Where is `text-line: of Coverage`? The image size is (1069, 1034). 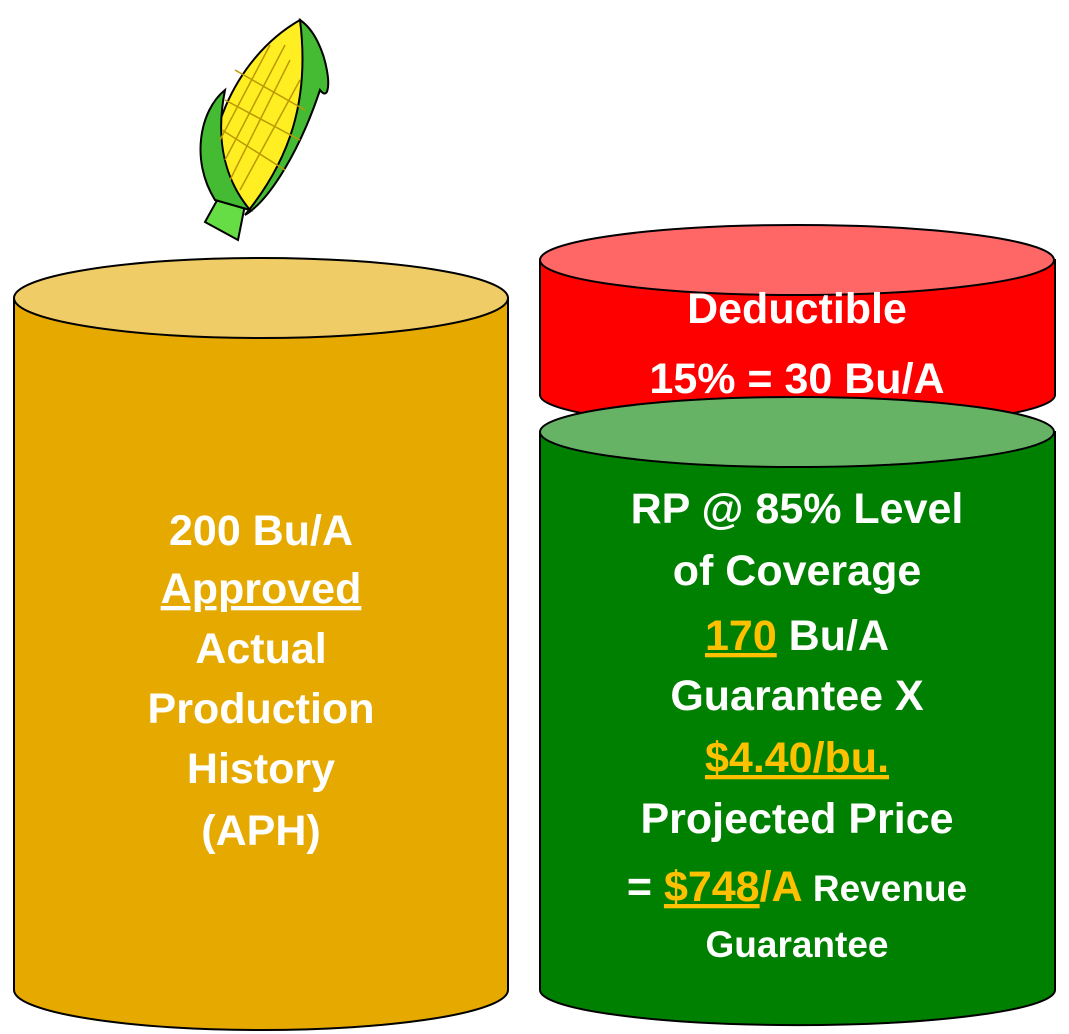 text-line: of Coverage is located at coordinates (797, 571).